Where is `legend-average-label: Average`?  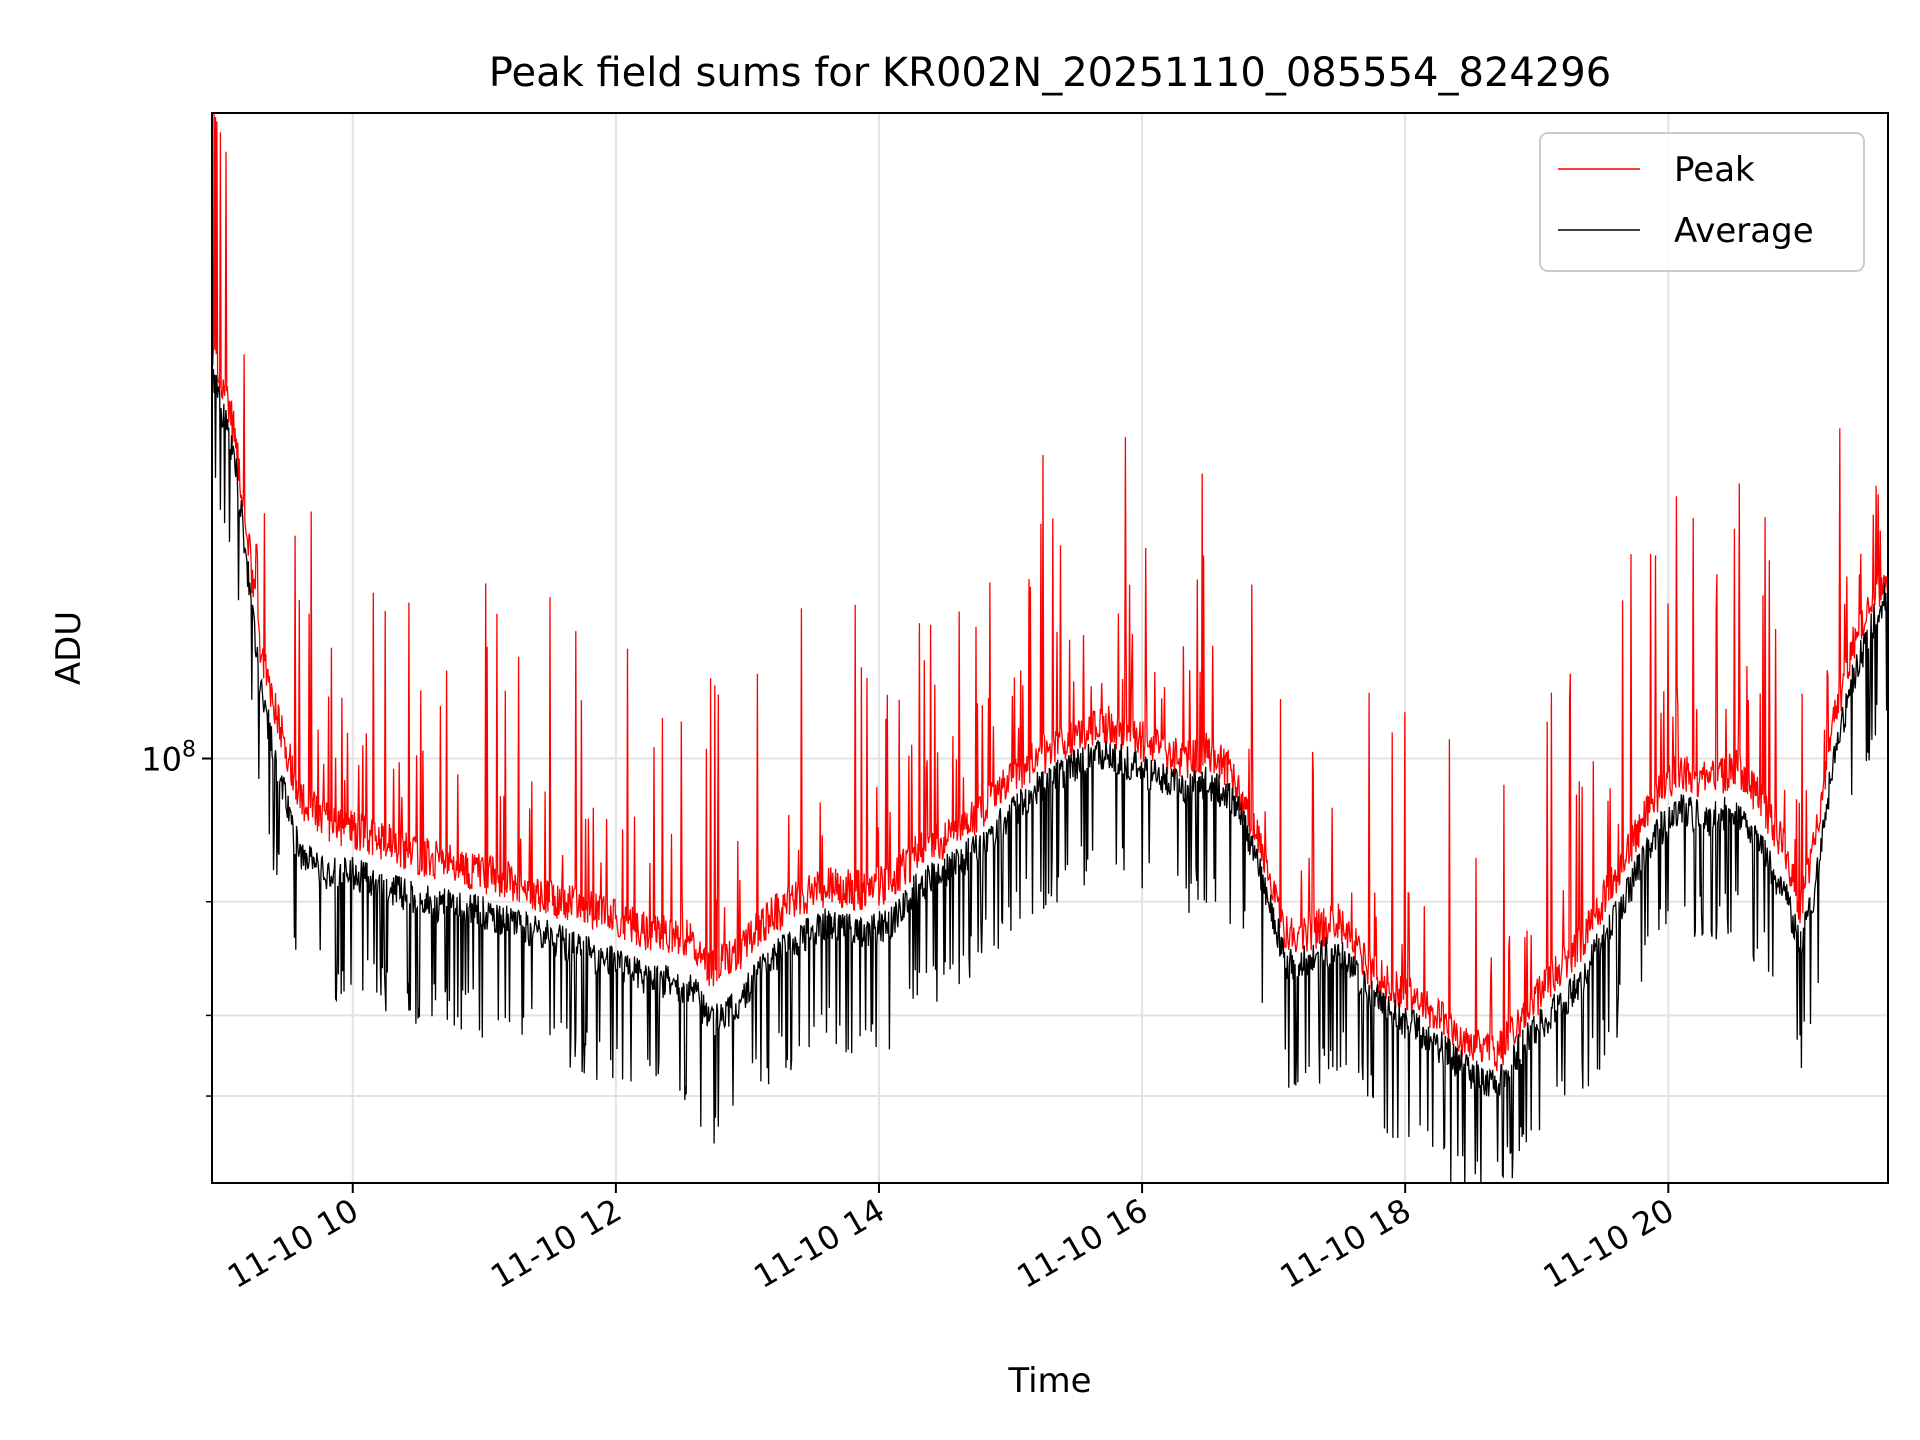 legend-average-label: Average is located at coordinates (1744, 231).